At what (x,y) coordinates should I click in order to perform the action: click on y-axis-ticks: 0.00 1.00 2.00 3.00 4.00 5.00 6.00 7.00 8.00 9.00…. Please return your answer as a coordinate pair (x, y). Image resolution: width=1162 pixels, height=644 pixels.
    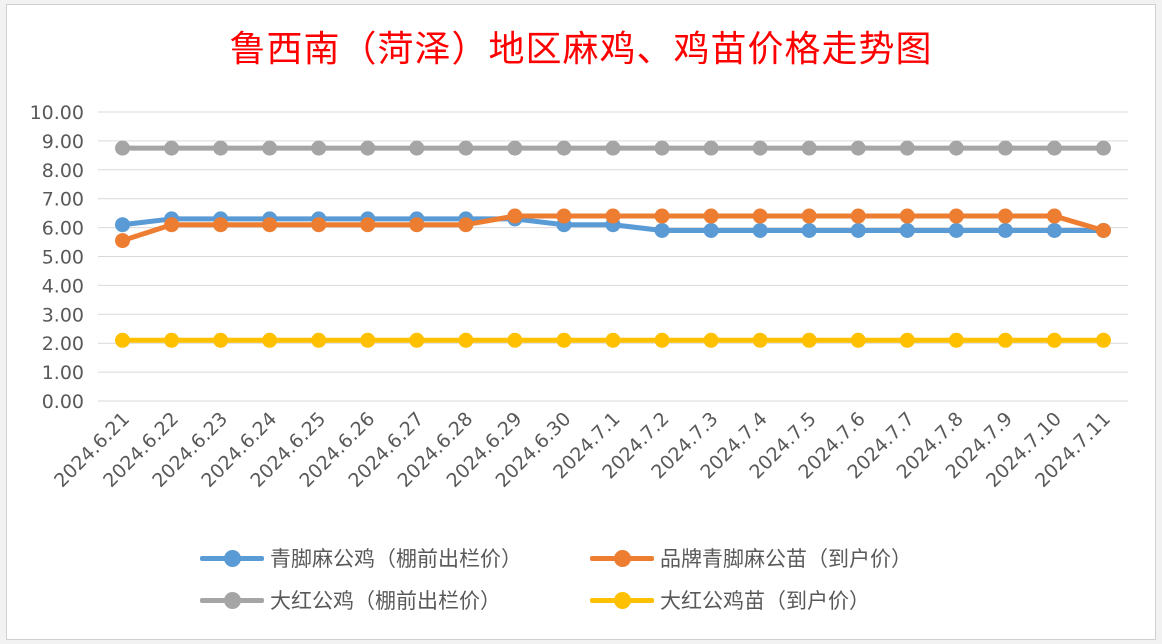
    Looking at the image, I should click on (57, 257).